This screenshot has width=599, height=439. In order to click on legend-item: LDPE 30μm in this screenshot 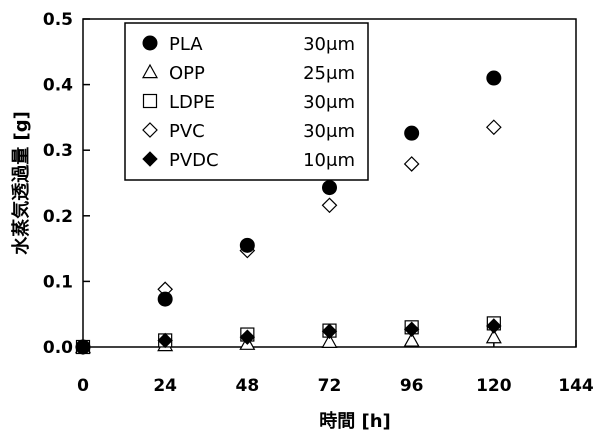, I will do `click(248, 102)`.